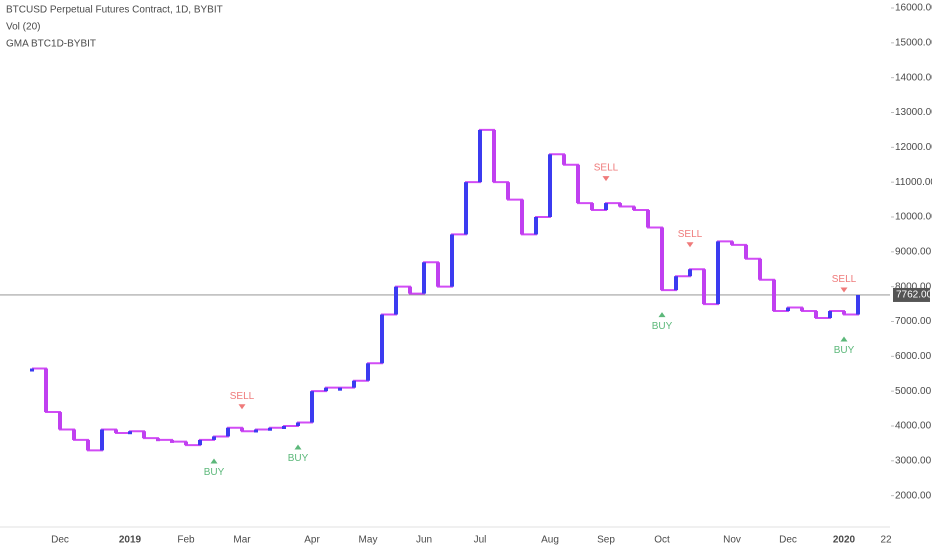  I want to click on last-price-label: 7762.00, so click(914, 295).